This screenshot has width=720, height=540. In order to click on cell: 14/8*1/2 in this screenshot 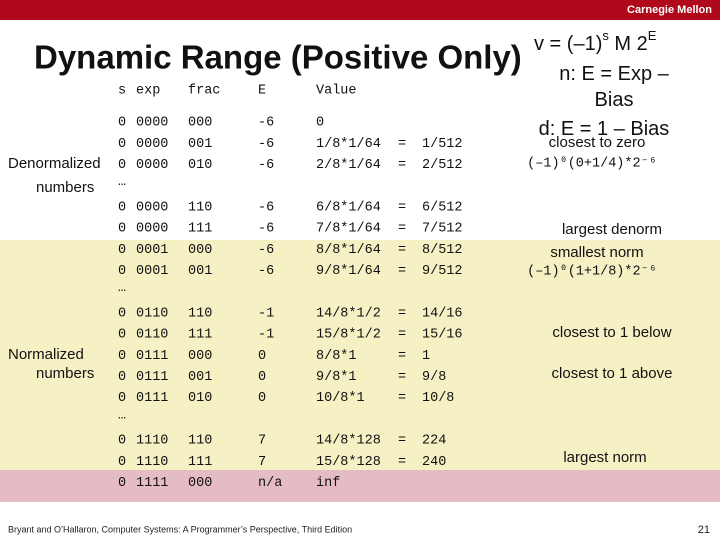, I will do `click(348, 313)`.